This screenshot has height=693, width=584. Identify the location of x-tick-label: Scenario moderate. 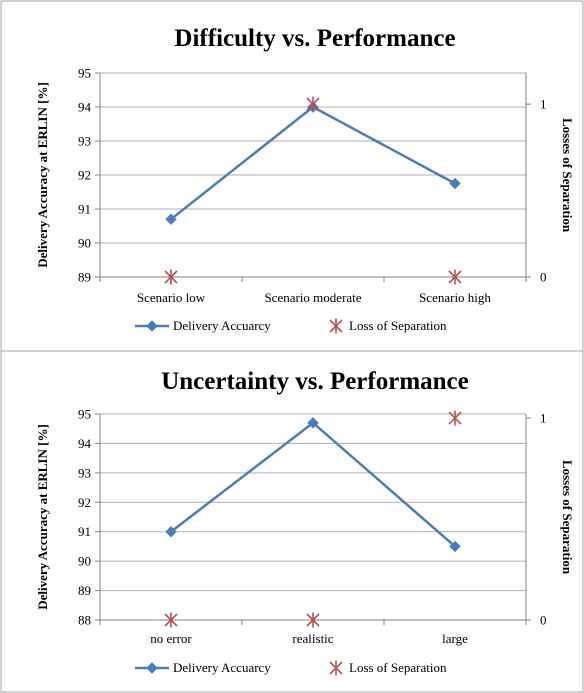
(312, 297).